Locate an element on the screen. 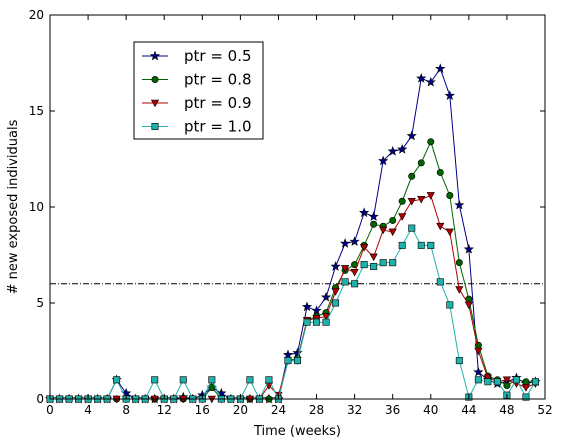 The width and height of the screenshot is (561, 445). y-axis-label: # new exposed individuals is located at coordinates (13, 206).